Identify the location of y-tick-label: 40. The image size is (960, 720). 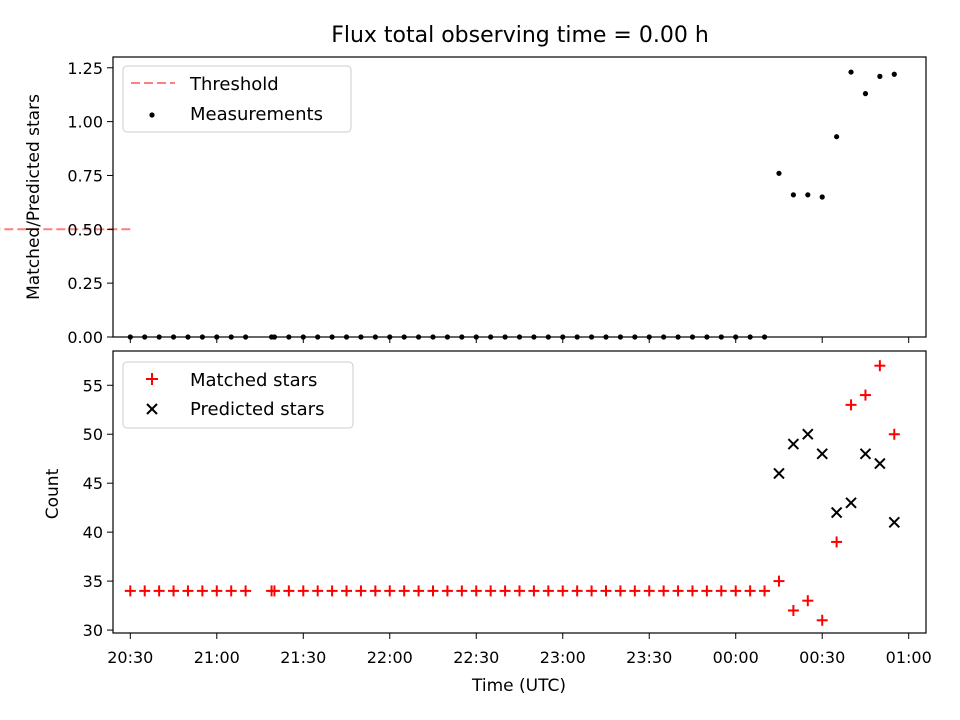
(93, 532).